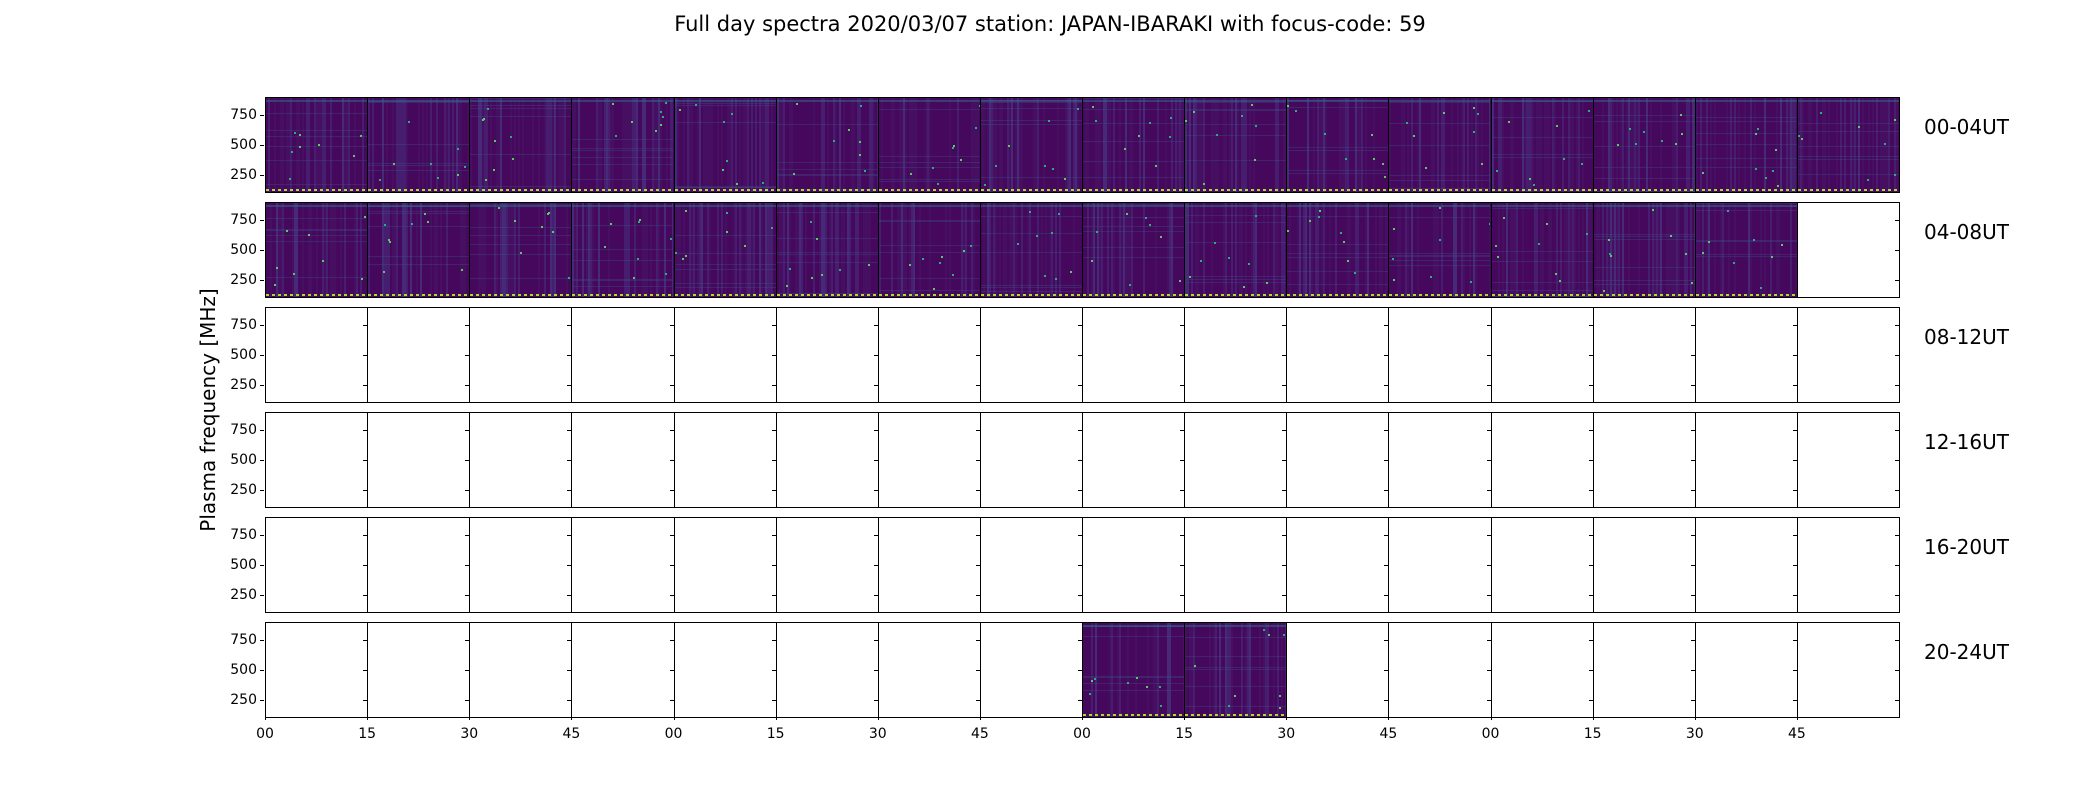 This screenshot has height=800, width=2100. What do you see at coordinates (1592, 734) in the screenshot?
I see `x-tick-label: 15` at bounding box center [1592, 734].